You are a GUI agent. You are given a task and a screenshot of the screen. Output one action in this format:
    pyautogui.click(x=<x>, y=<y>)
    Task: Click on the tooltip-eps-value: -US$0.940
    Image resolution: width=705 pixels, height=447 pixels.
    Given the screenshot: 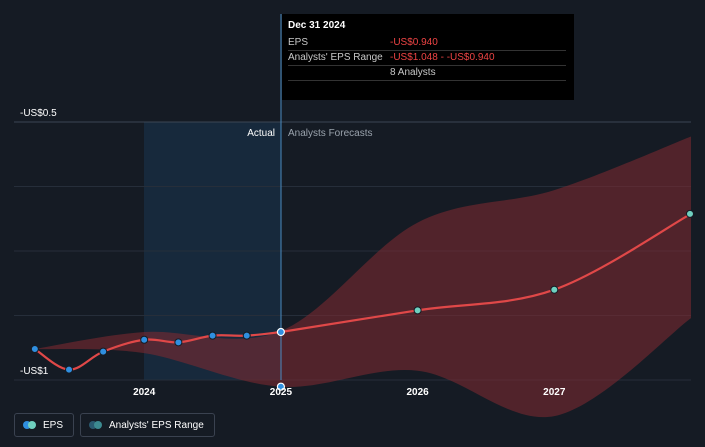 What is the action you would take?
    pyautogui.click(x=414, y=42)
    